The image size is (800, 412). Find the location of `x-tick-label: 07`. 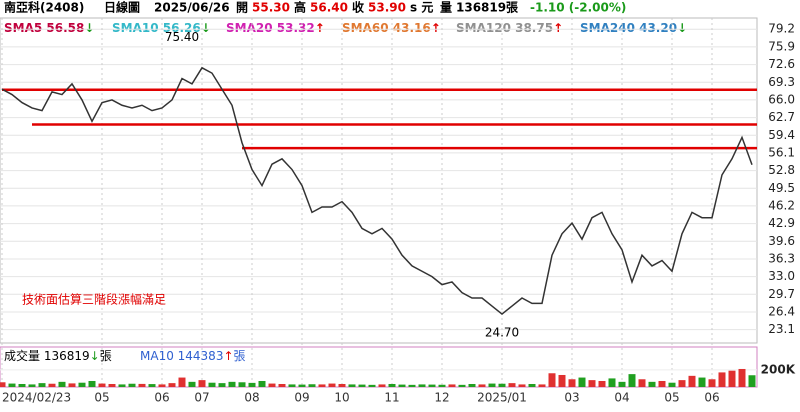

x-tick-label: 07 is located at coordinates (201, 398).